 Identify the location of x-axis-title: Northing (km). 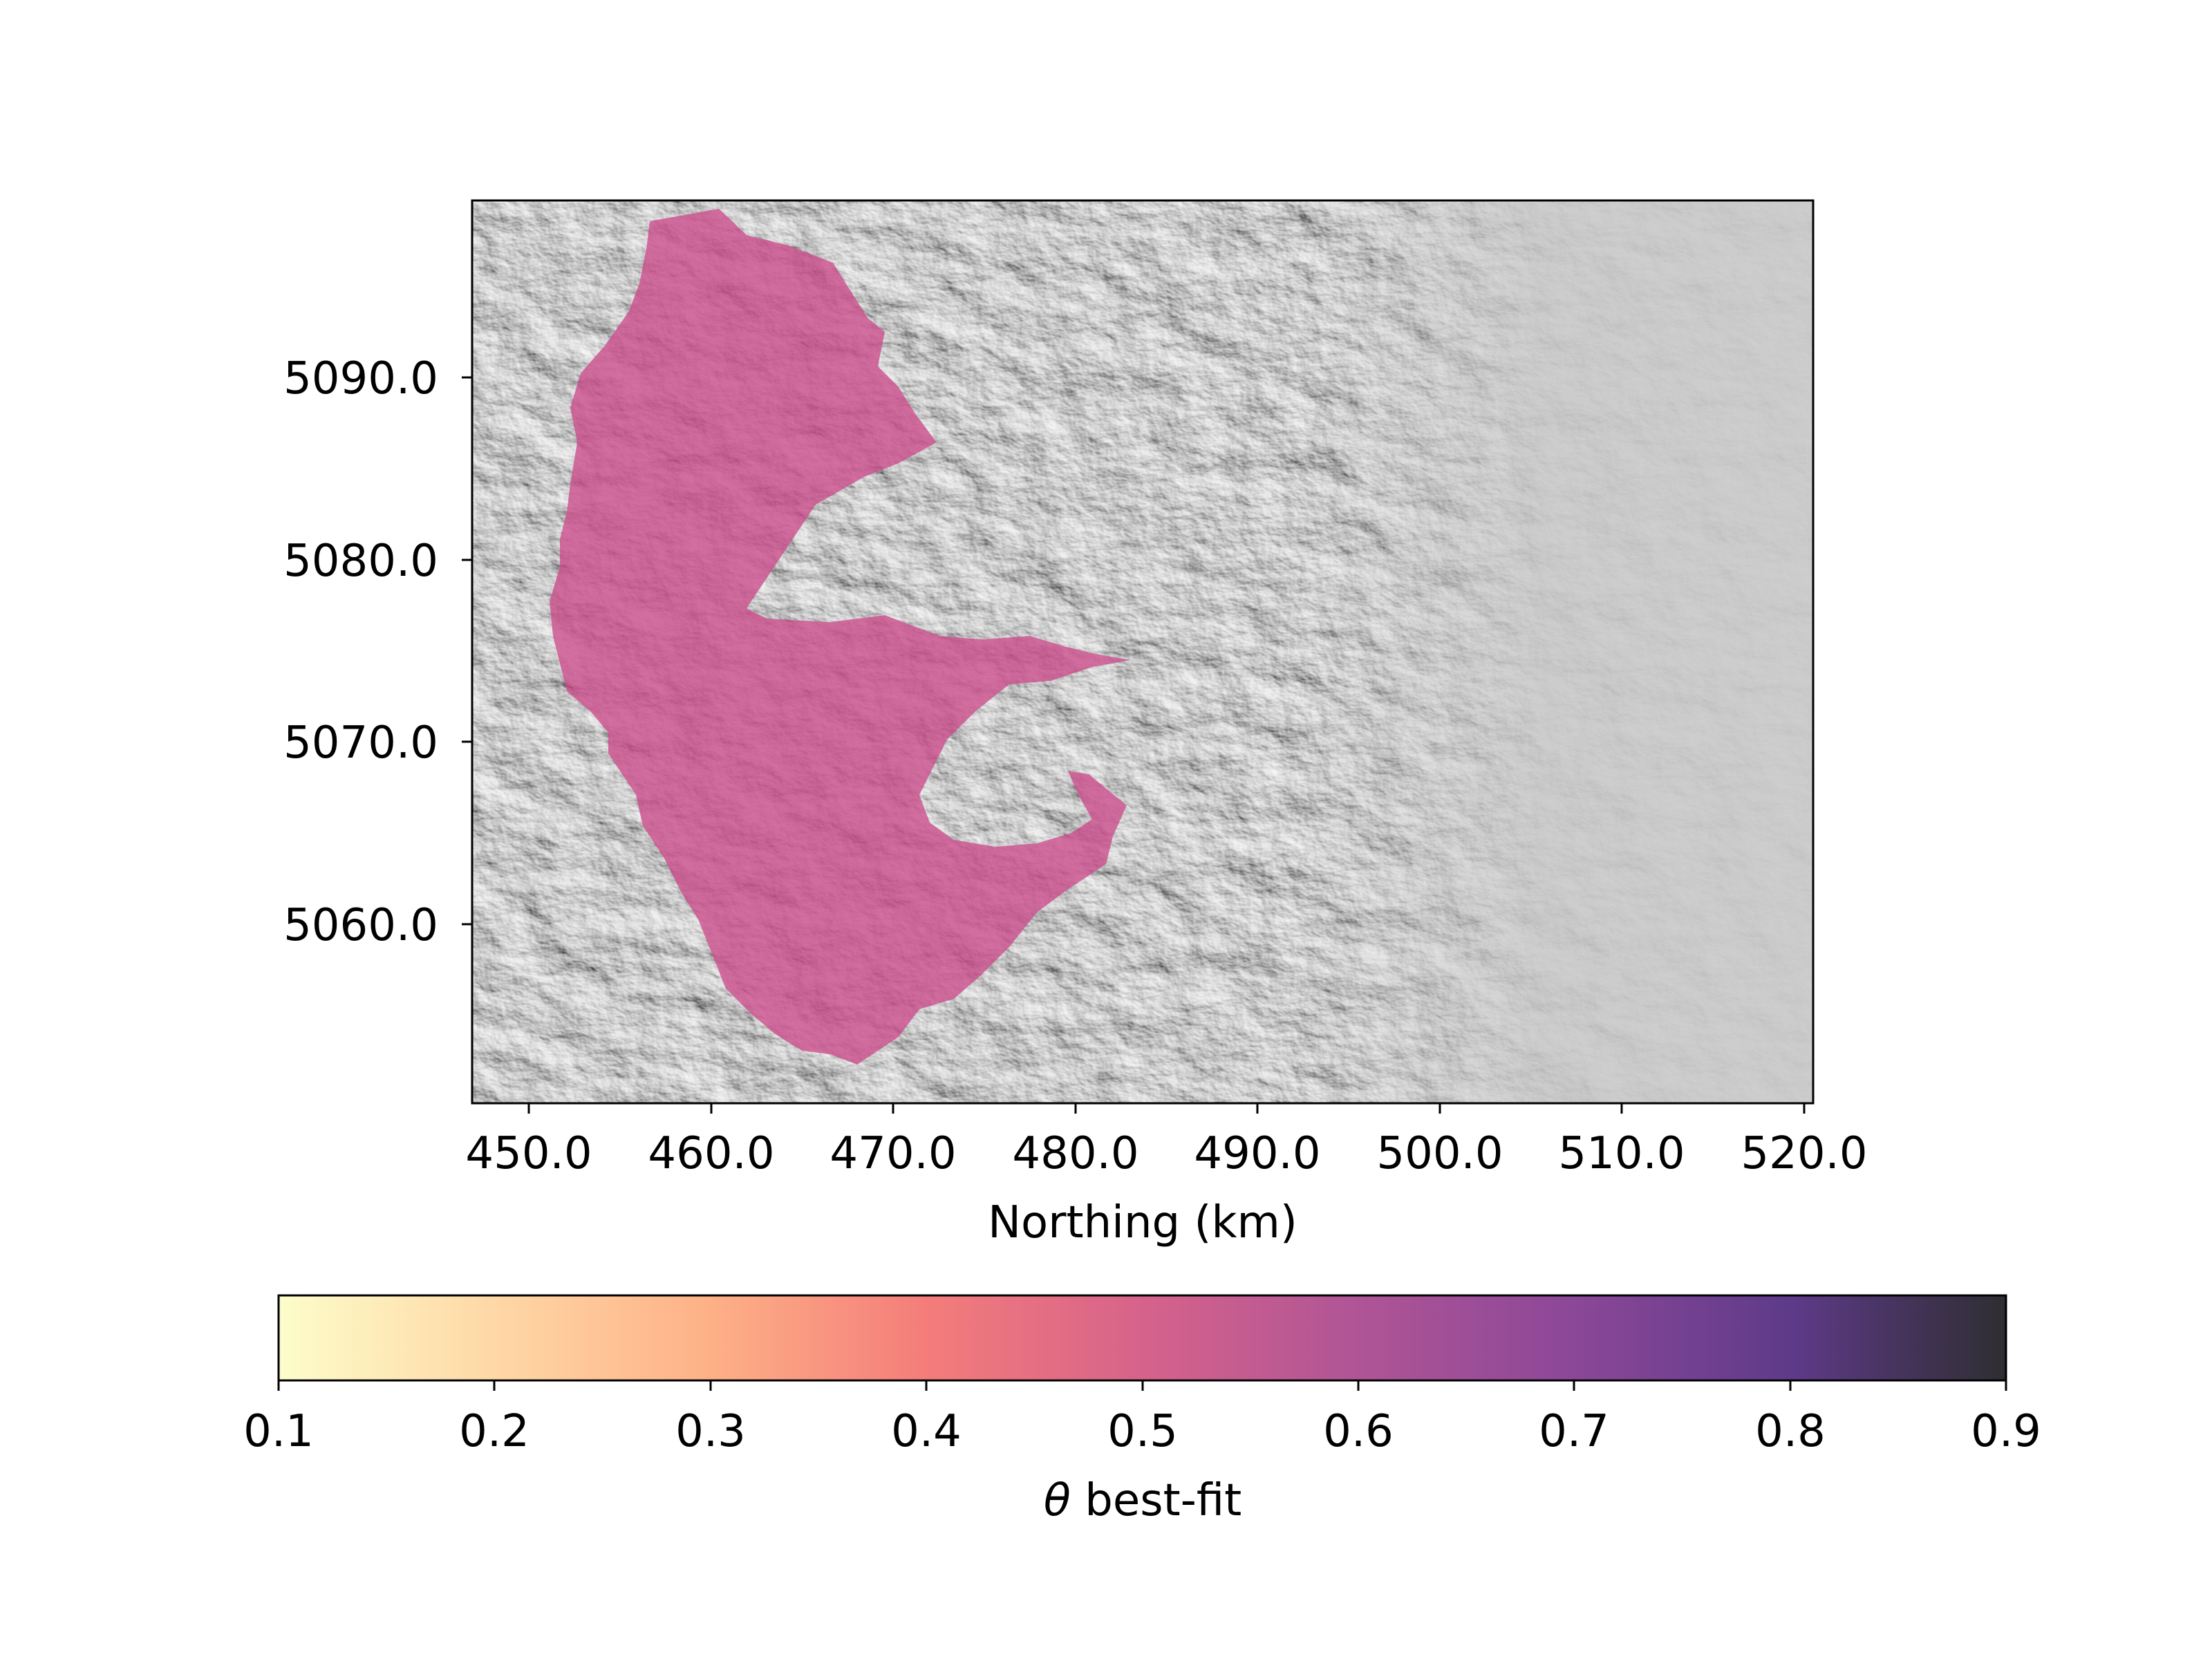
(1142, 1222).